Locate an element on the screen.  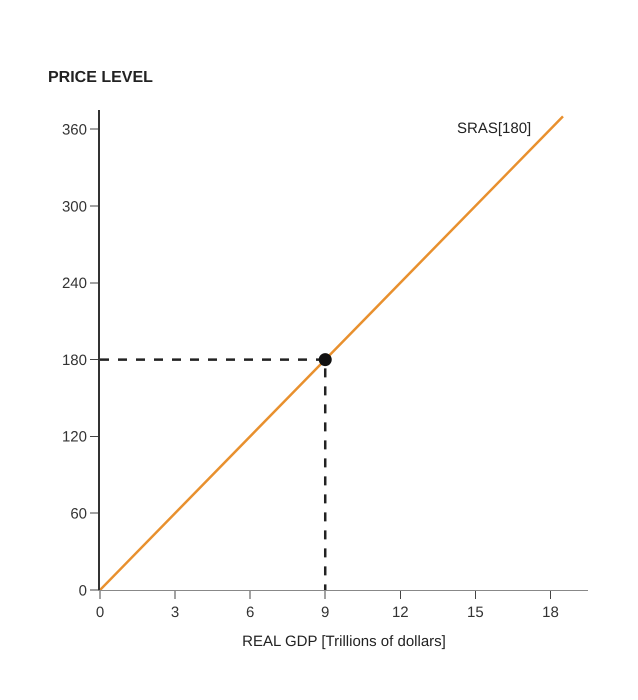
y-tick-label: 120 is located at coordinates (74, 437).